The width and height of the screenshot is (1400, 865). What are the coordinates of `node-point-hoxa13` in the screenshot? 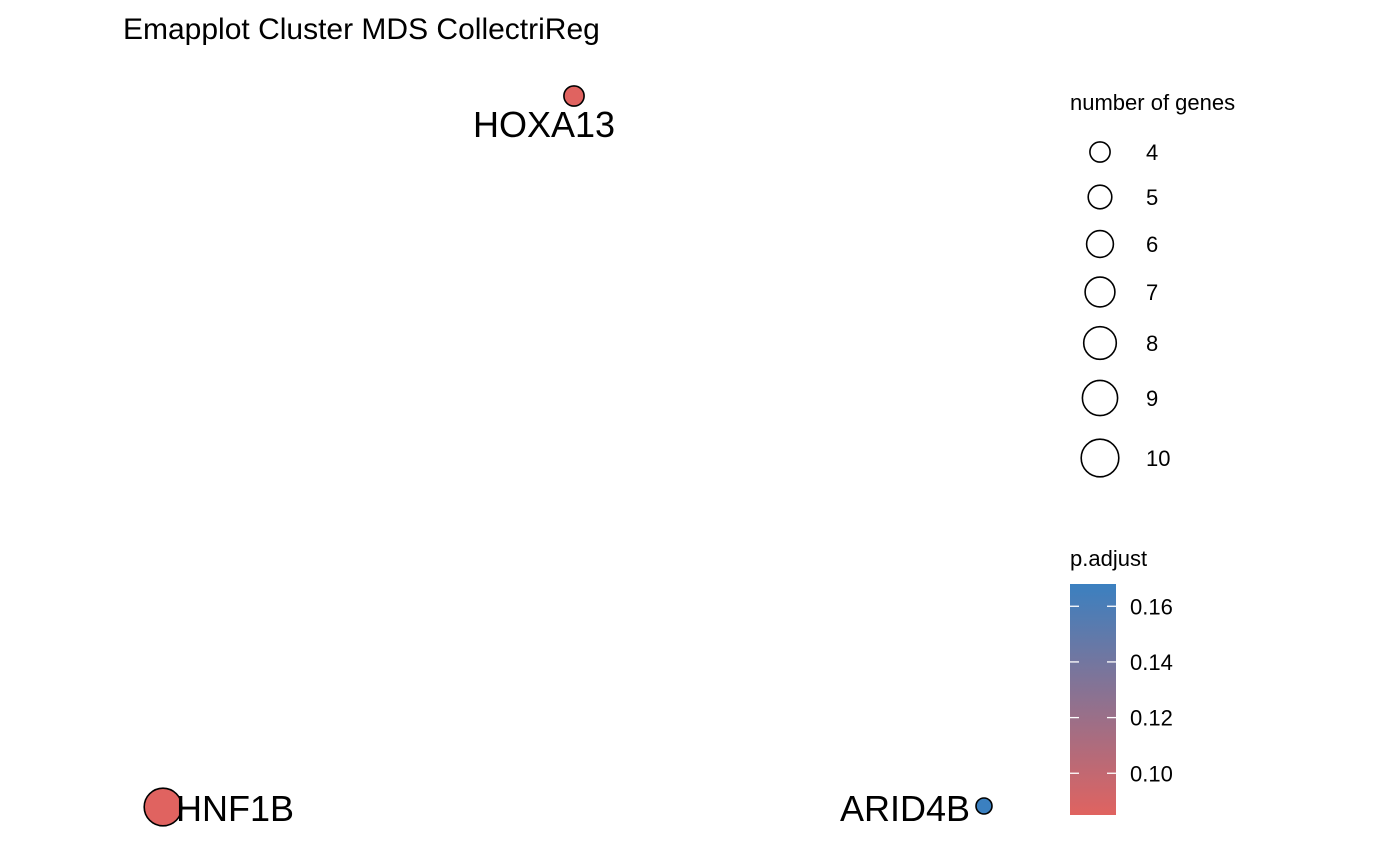 It's located at (574, 96).